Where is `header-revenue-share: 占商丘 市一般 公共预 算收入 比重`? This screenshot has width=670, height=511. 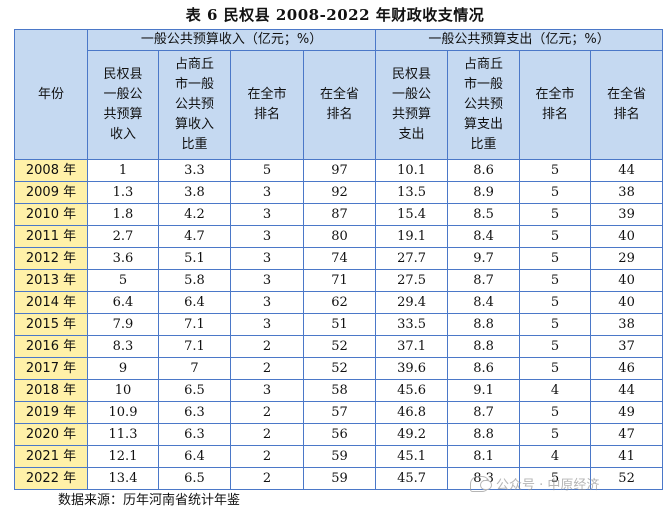
header-revenue-share: 占商丘 市一般 公共预 算收入 比重 is located at coordinates (194, 105).